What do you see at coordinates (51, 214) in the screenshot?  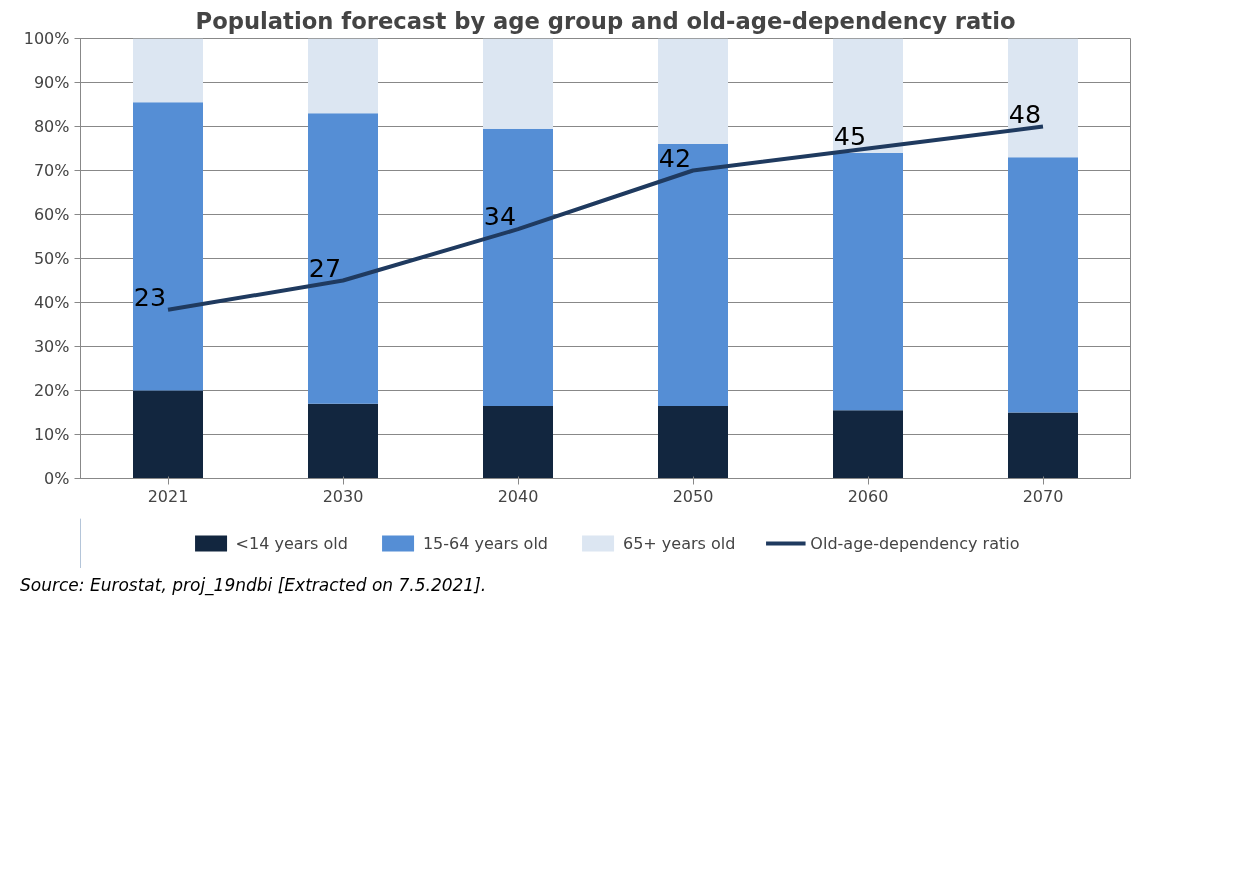 I see `y-tick-label: 60%` at bounding box center [51, 214].